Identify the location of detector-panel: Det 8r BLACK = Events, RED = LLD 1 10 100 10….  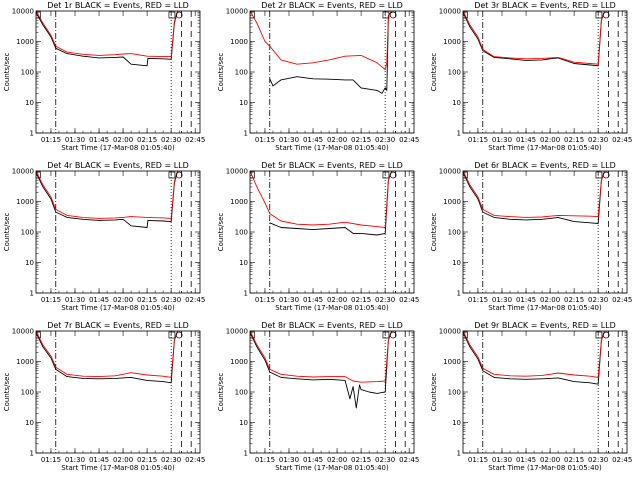
(318, 396).